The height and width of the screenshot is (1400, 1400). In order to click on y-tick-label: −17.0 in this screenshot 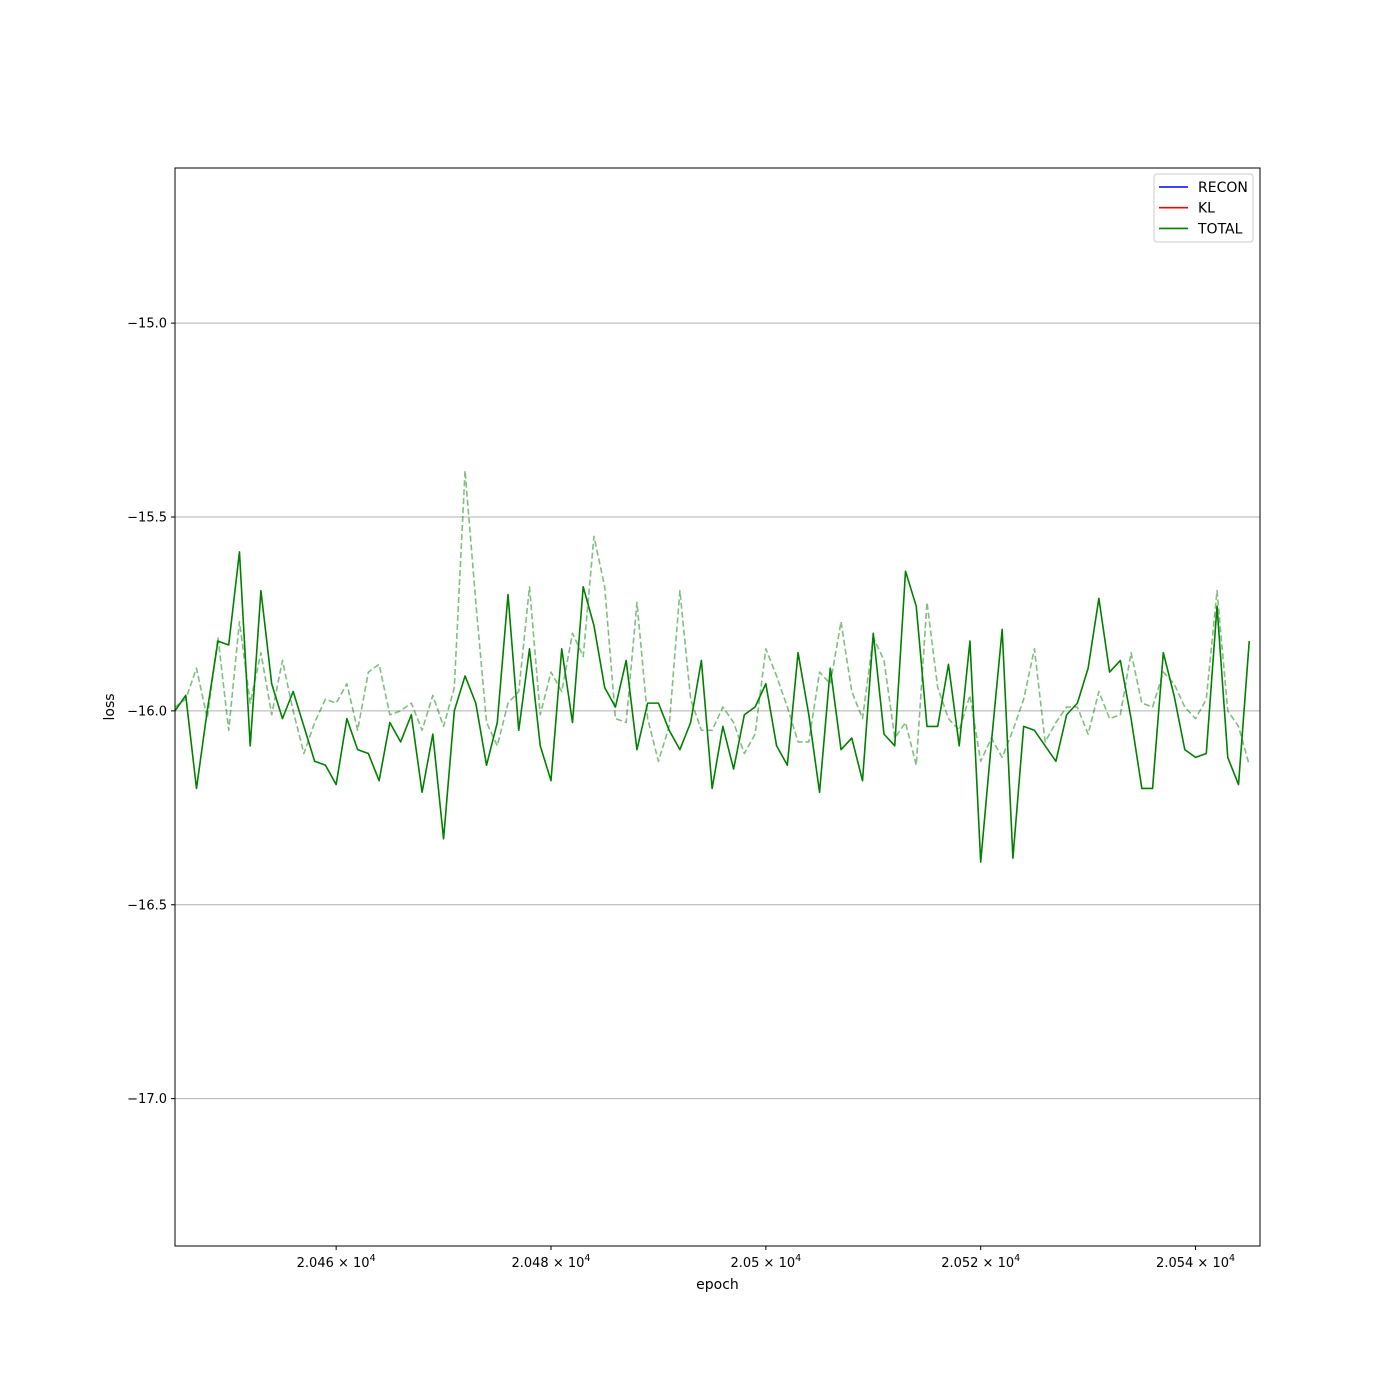, I will do `click(147, 1099)`.